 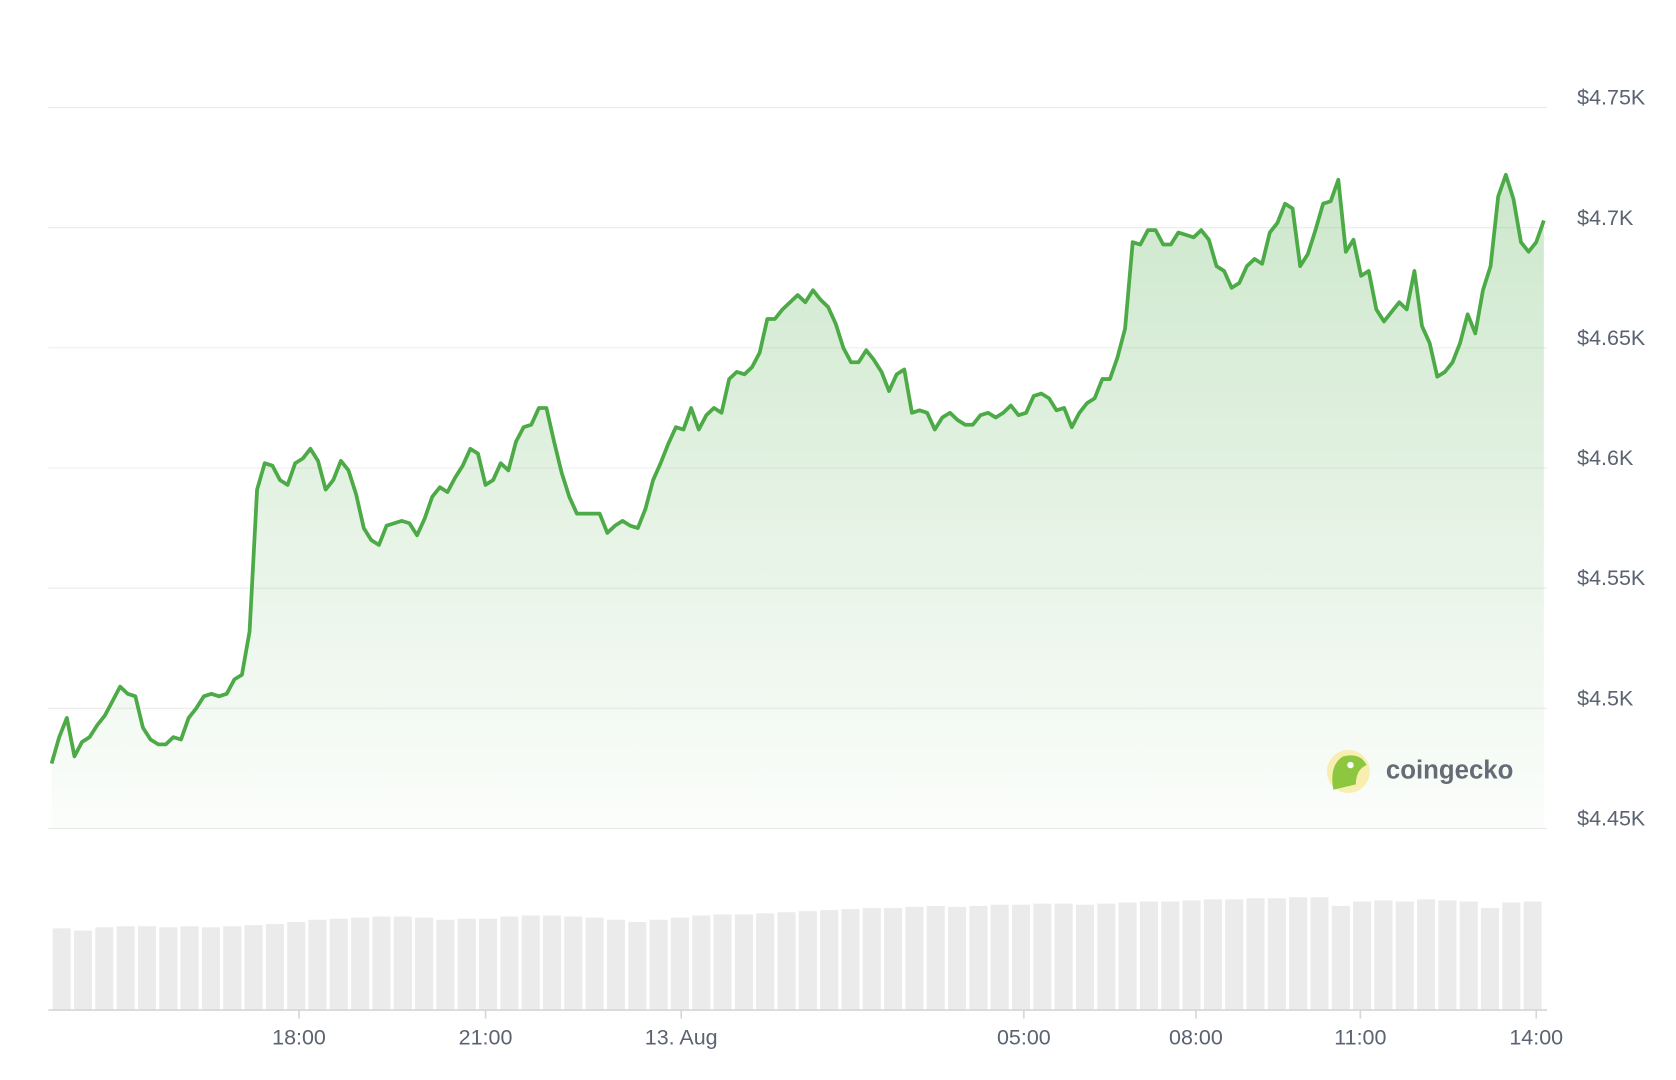 What do you see at coordinates (1611, 578) in the screenshot?
I see `y-tick-label: $4.55K` at bounding box center [1611, 578].